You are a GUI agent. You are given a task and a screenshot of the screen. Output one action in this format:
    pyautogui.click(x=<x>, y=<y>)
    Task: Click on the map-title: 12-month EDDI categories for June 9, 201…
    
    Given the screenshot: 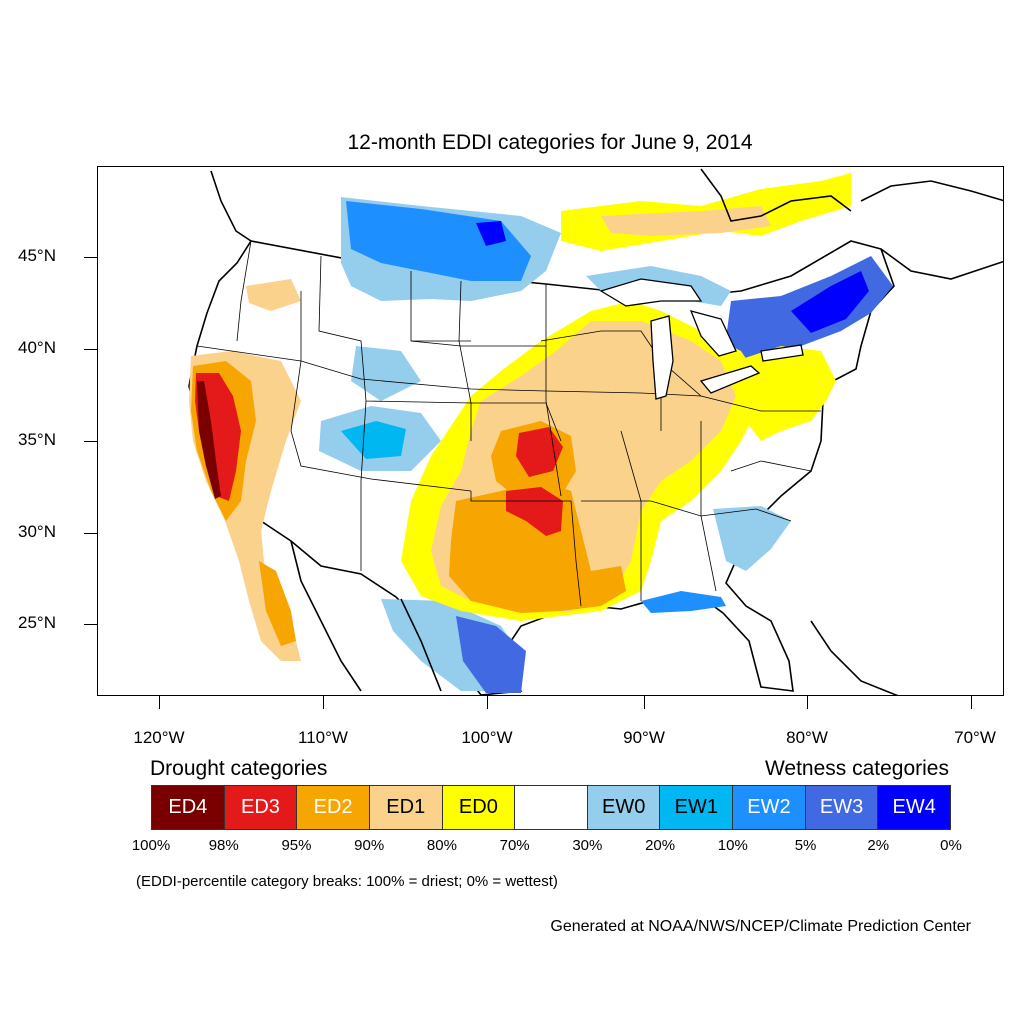 What is the action you would take?
    pyautogui.click(x=550, y=142)
    